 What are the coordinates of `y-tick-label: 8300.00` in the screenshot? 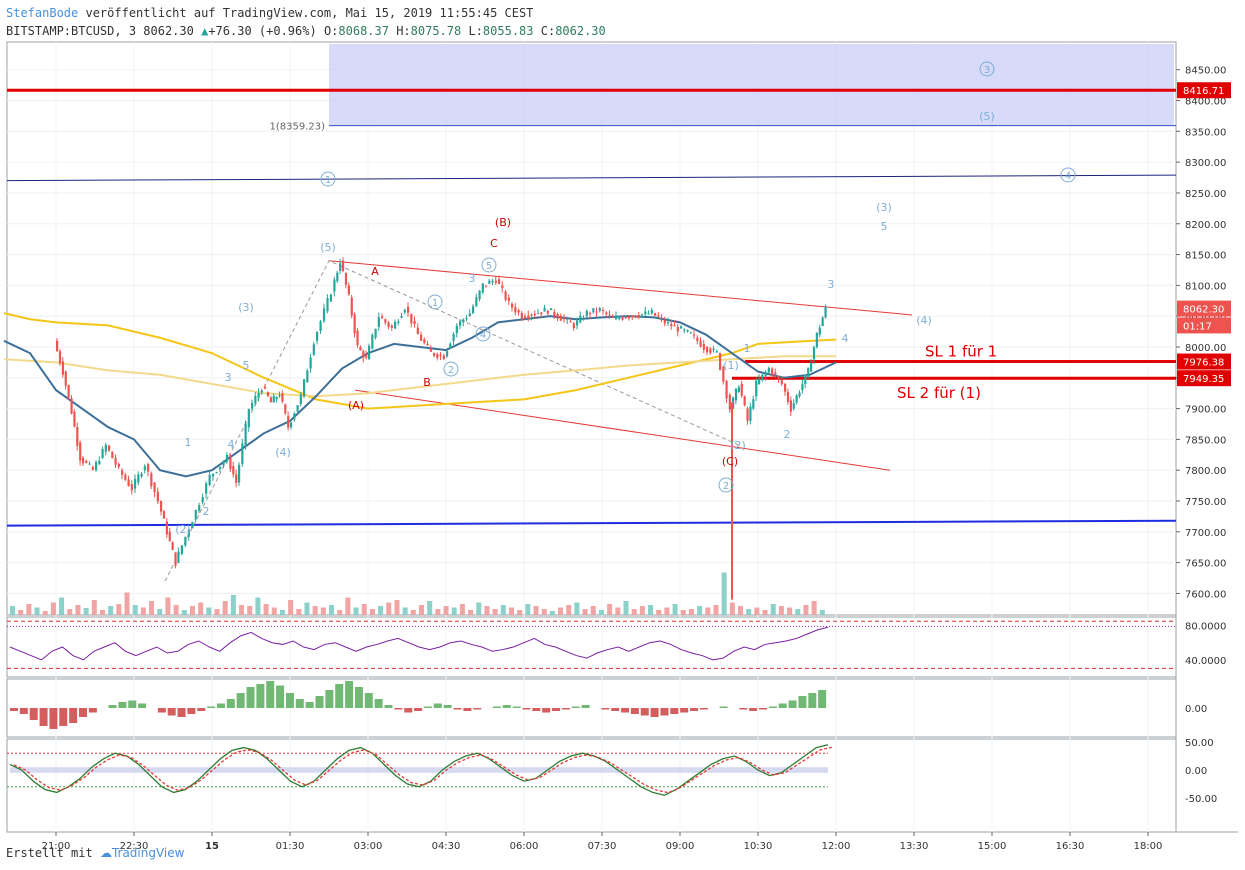 It's located at (1205, 163).